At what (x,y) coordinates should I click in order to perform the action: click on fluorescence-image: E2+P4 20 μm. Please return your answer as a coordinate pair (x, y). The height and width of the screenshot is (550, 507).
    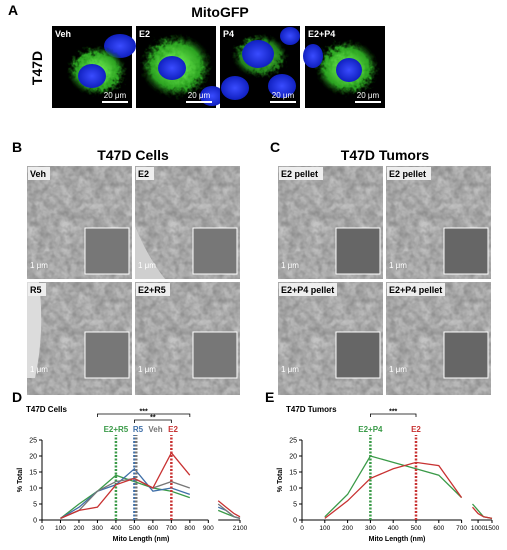
    Looking at the image, I should click on (344, 67).